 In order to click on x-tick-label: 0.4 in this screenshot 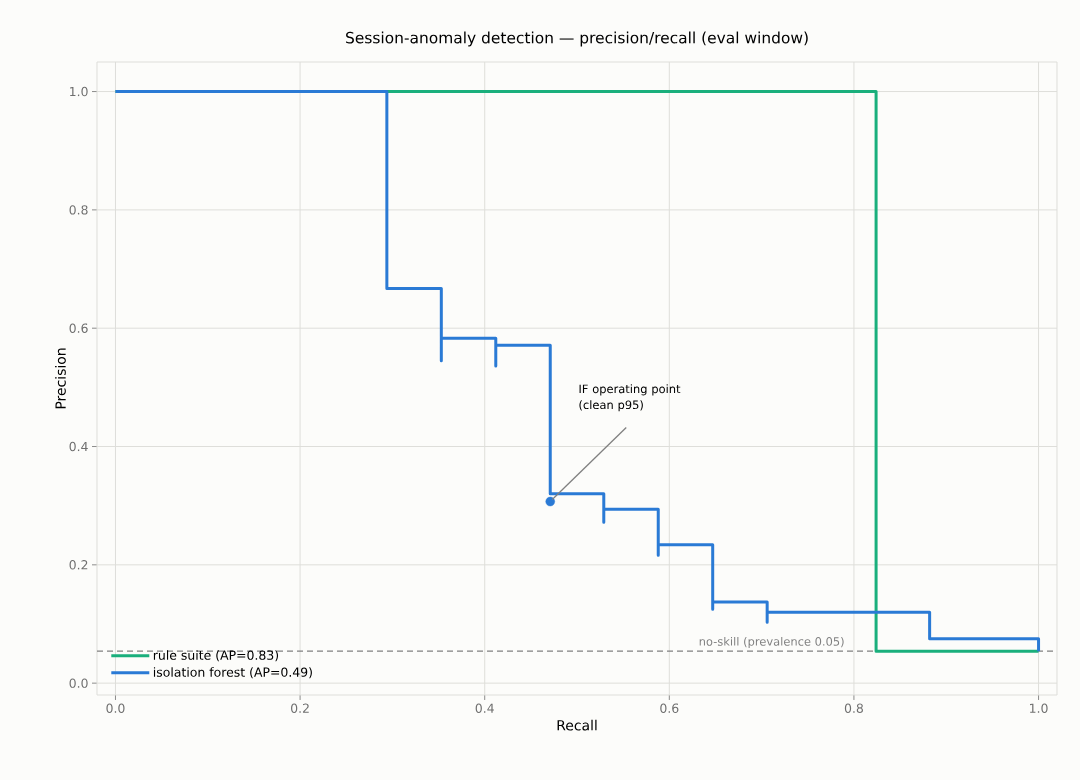, I will do `click(484, 708)`.